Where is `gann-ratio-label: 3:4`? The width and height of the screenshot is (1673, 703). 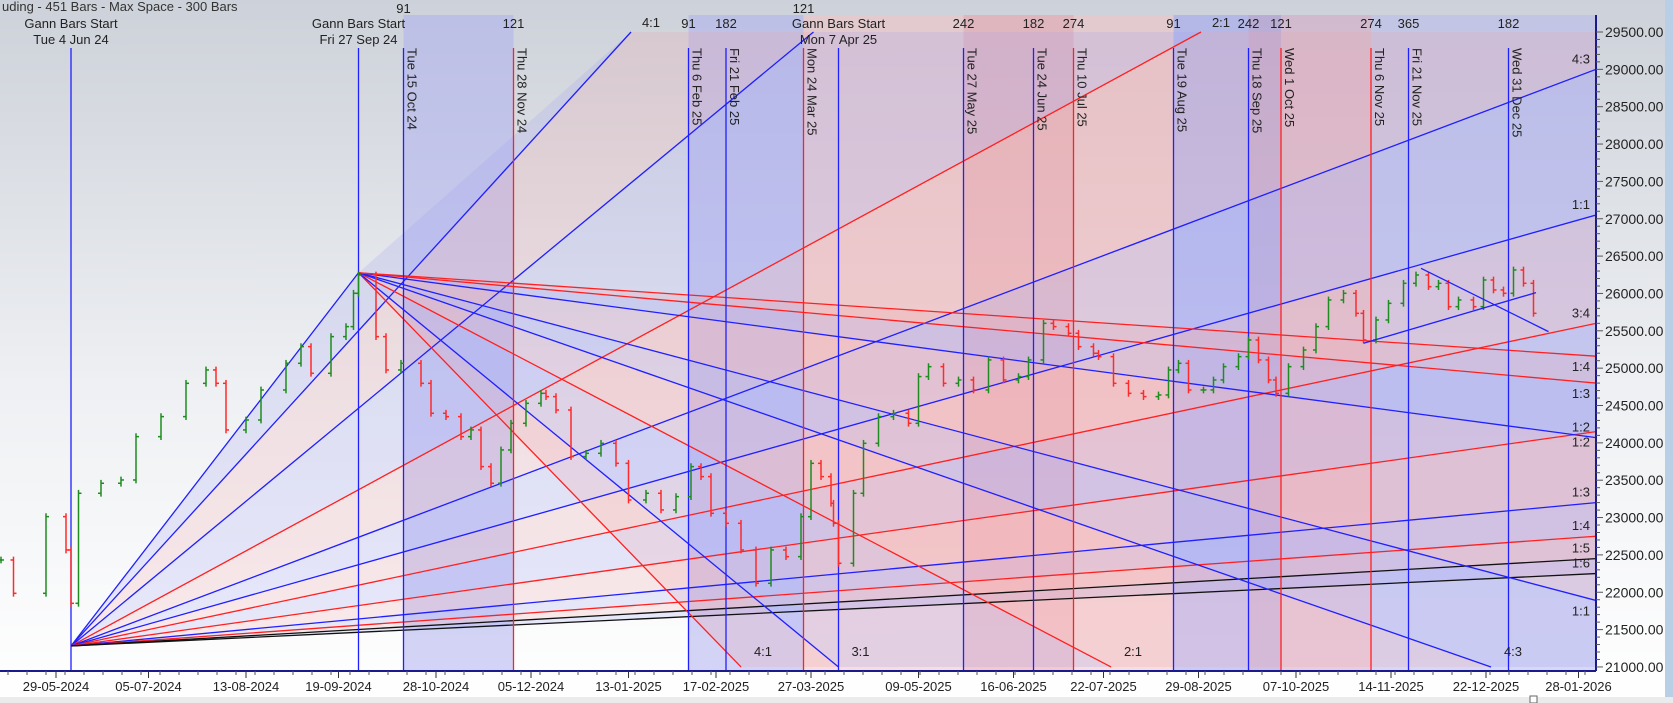 gann-ratio-label: 3:4 is located at coordinates (1581, 312).